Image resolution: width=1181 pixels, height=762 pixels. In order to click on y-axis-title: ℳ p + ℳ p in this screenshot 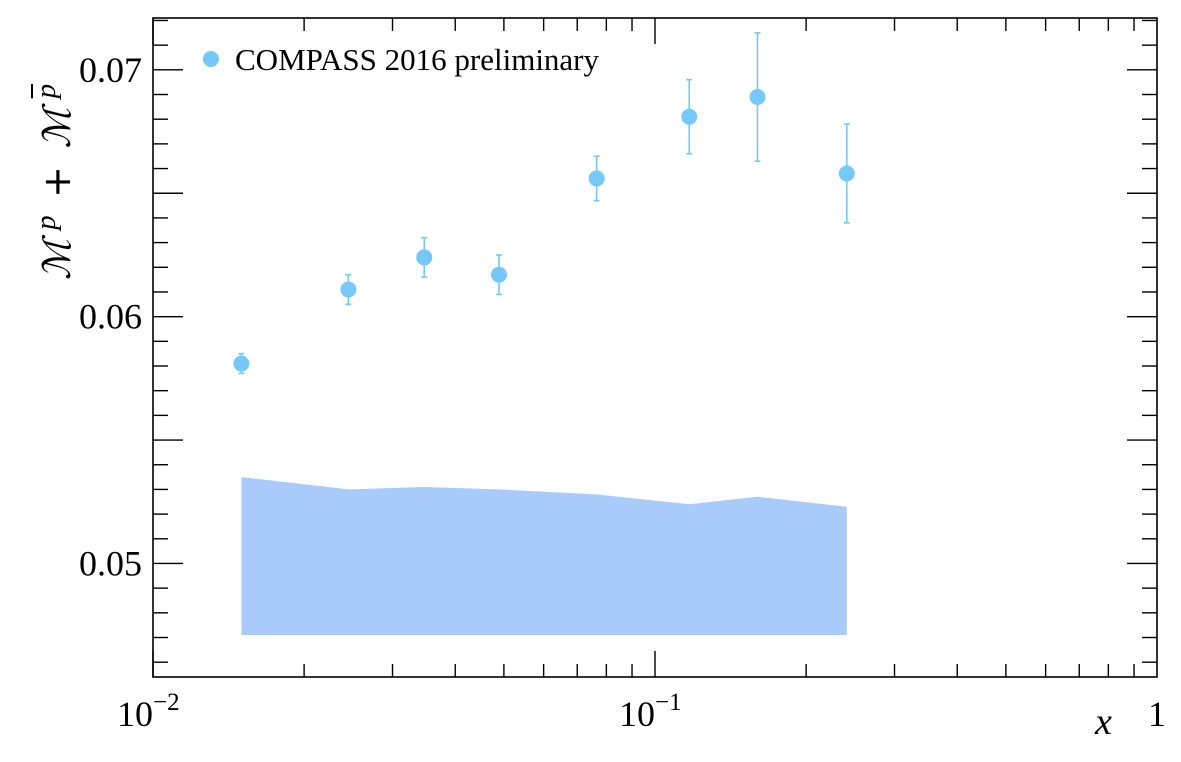, I will do `click(50, 181)`.